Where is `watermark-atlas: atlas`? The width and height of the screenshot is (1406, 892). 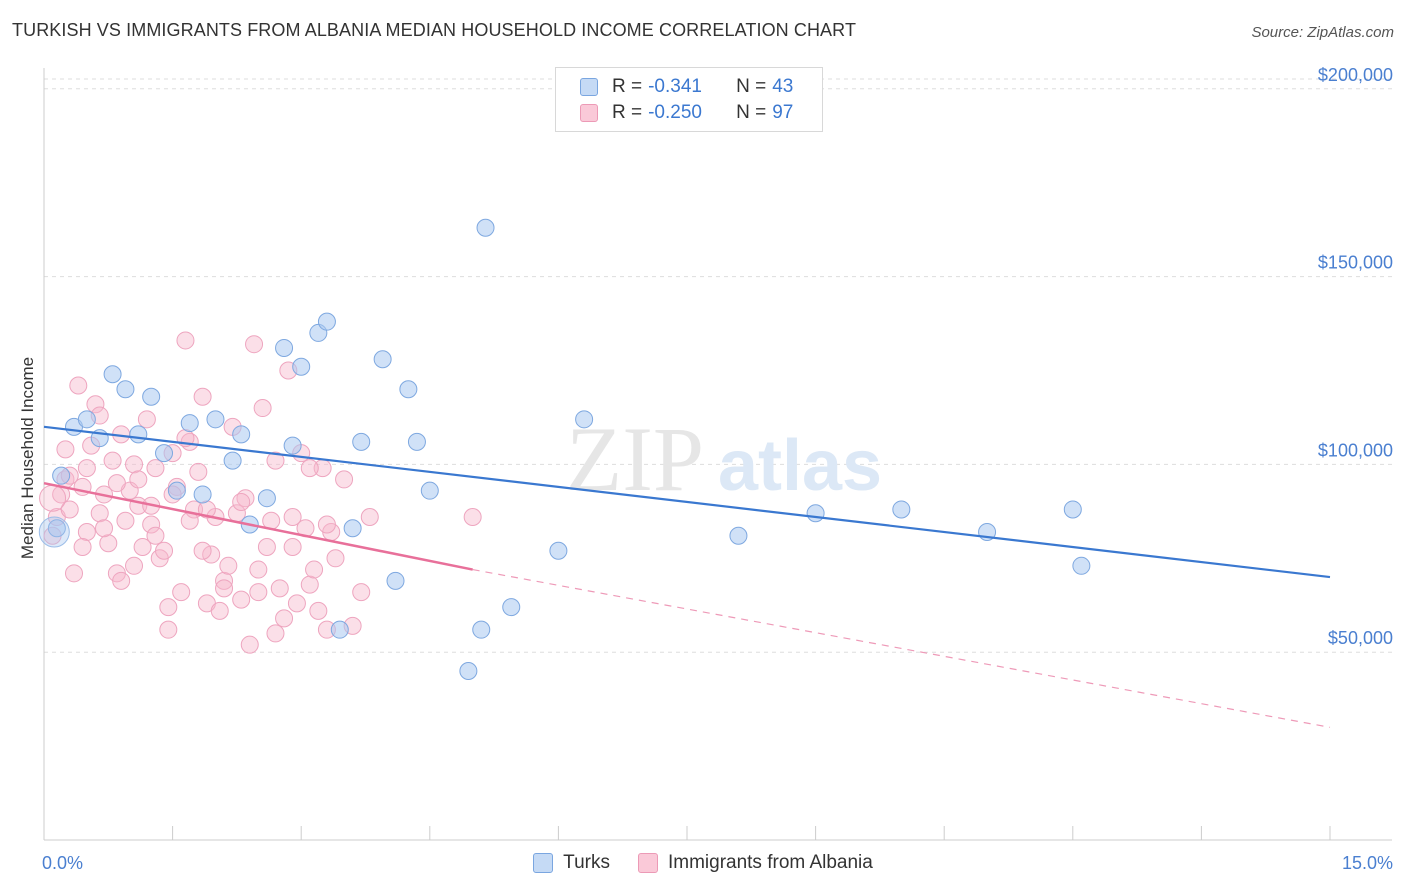
watermark-atlas: atlas is located at coordinates (800, 466).